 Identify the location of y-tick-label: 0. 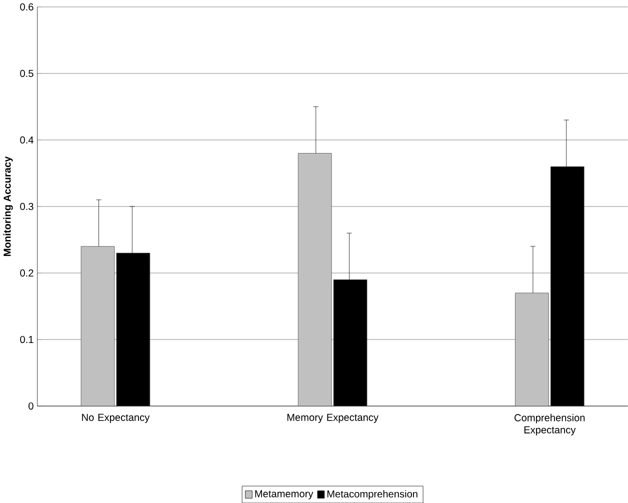
(31, 406).